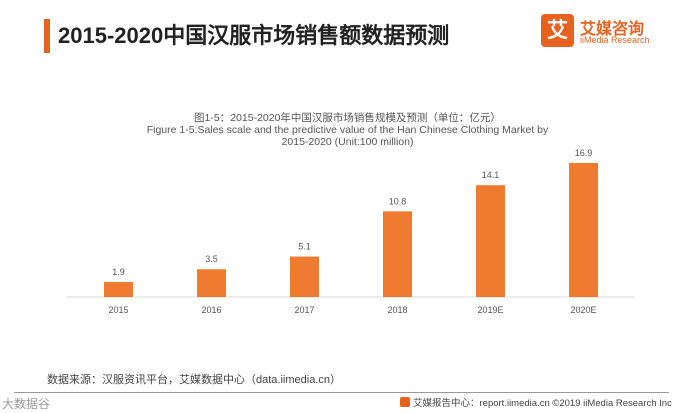 This screenshot has height=413, width=695. What do you see at coordinates (615, 40) in the screenshot?
I see `logo-name-en: iiMedia Research` at bounding box center [615, 40].